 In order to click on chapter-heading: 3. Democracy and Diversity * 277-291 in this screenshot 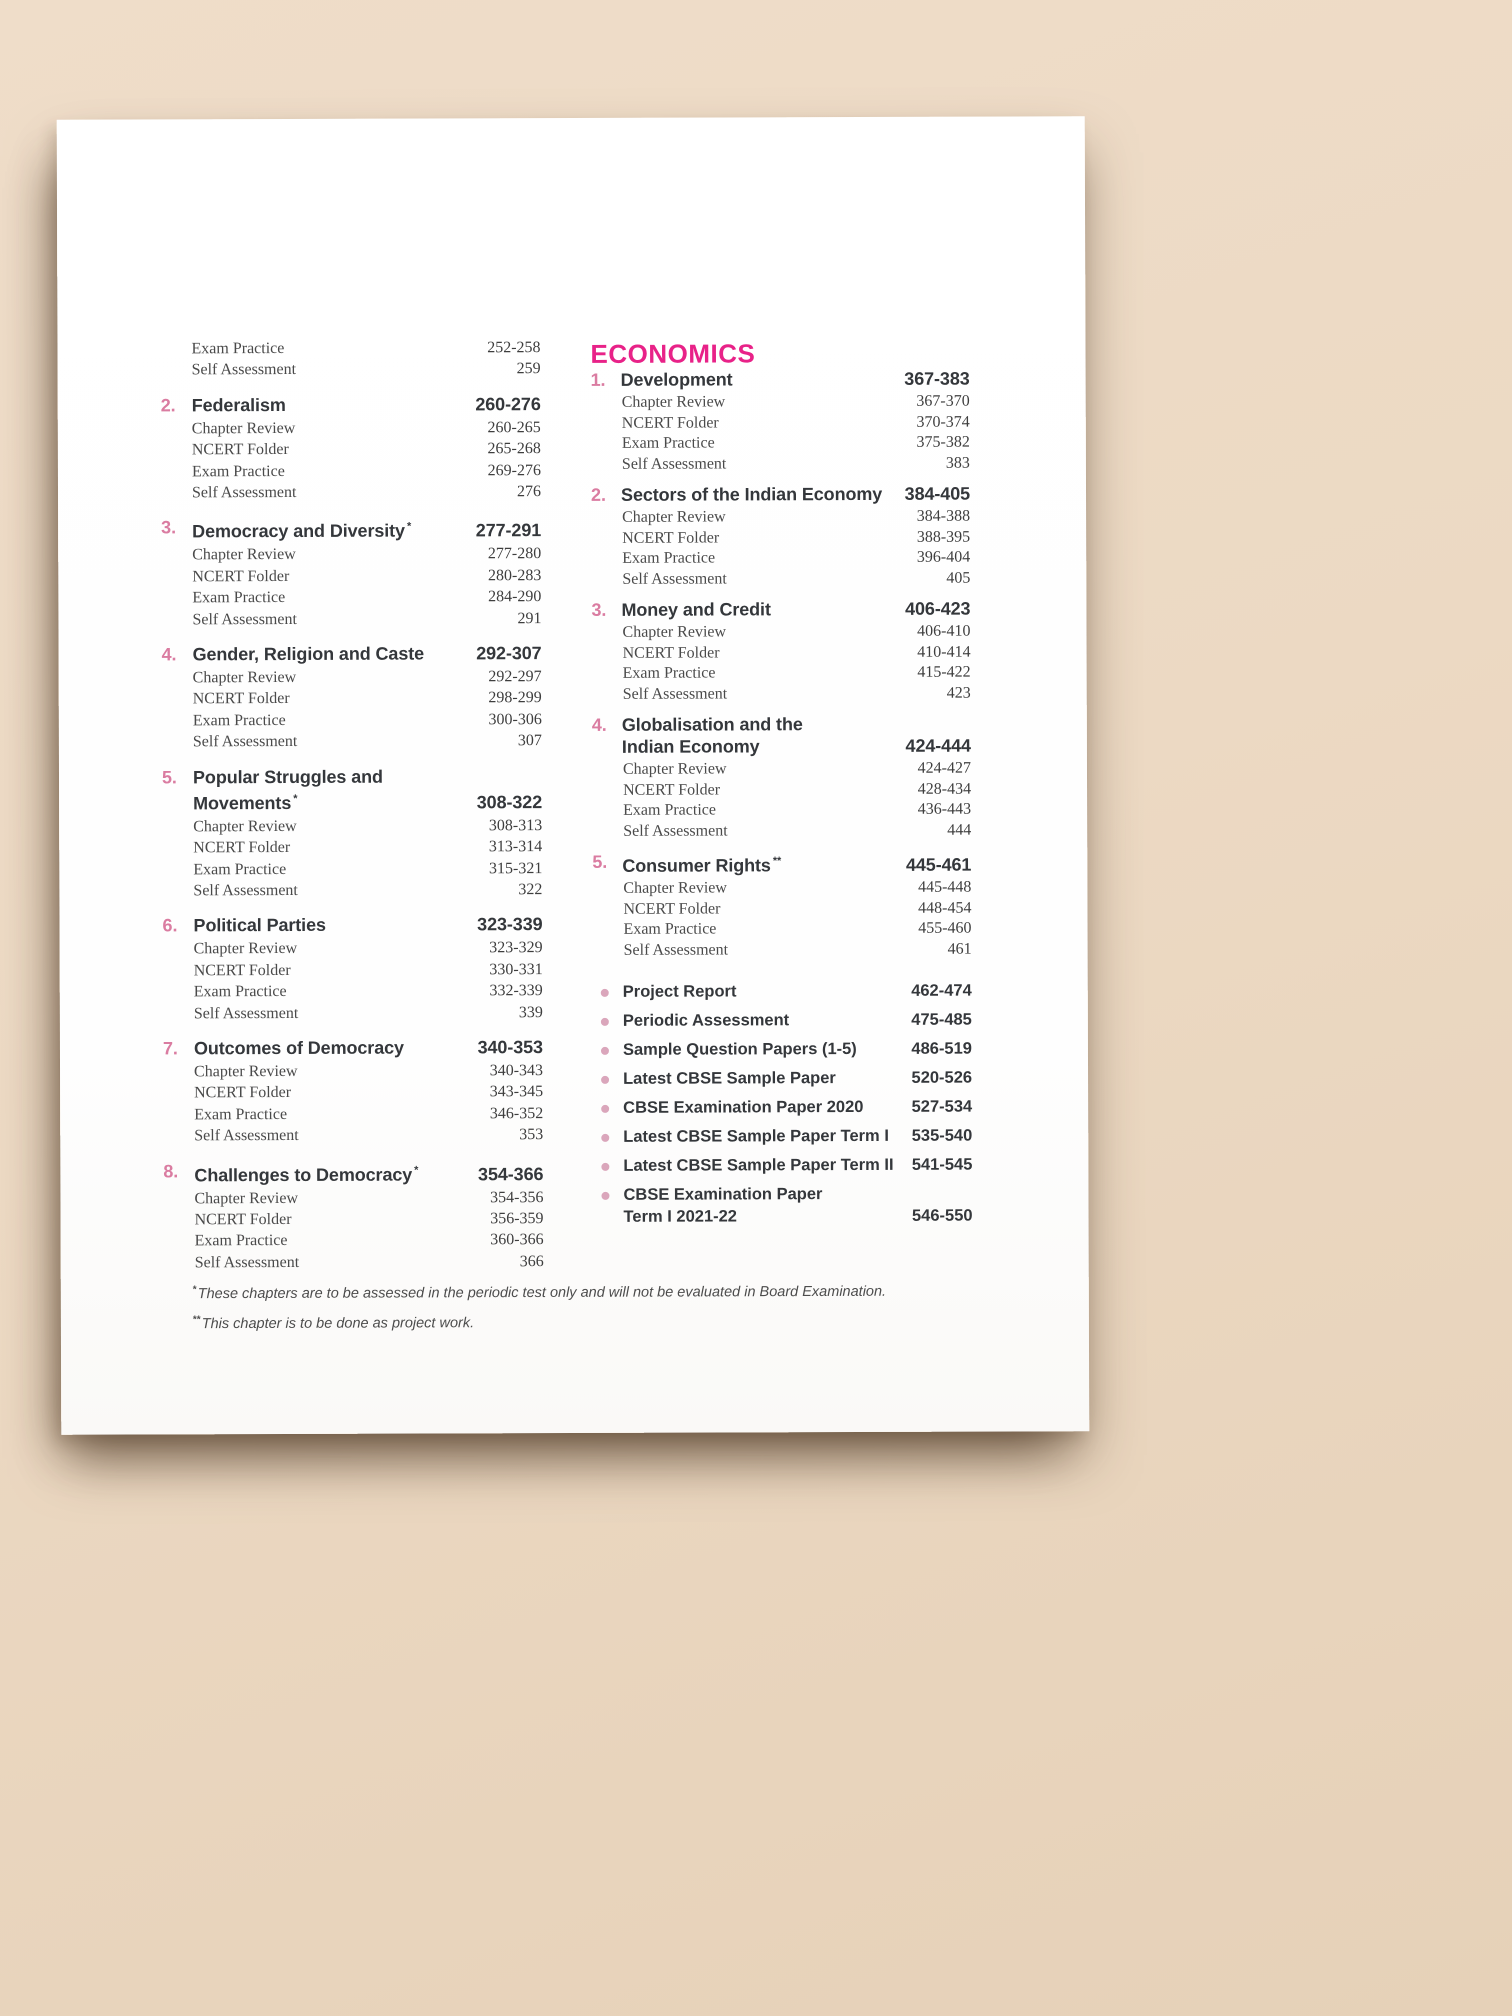, I will do `click(351, 529)`.